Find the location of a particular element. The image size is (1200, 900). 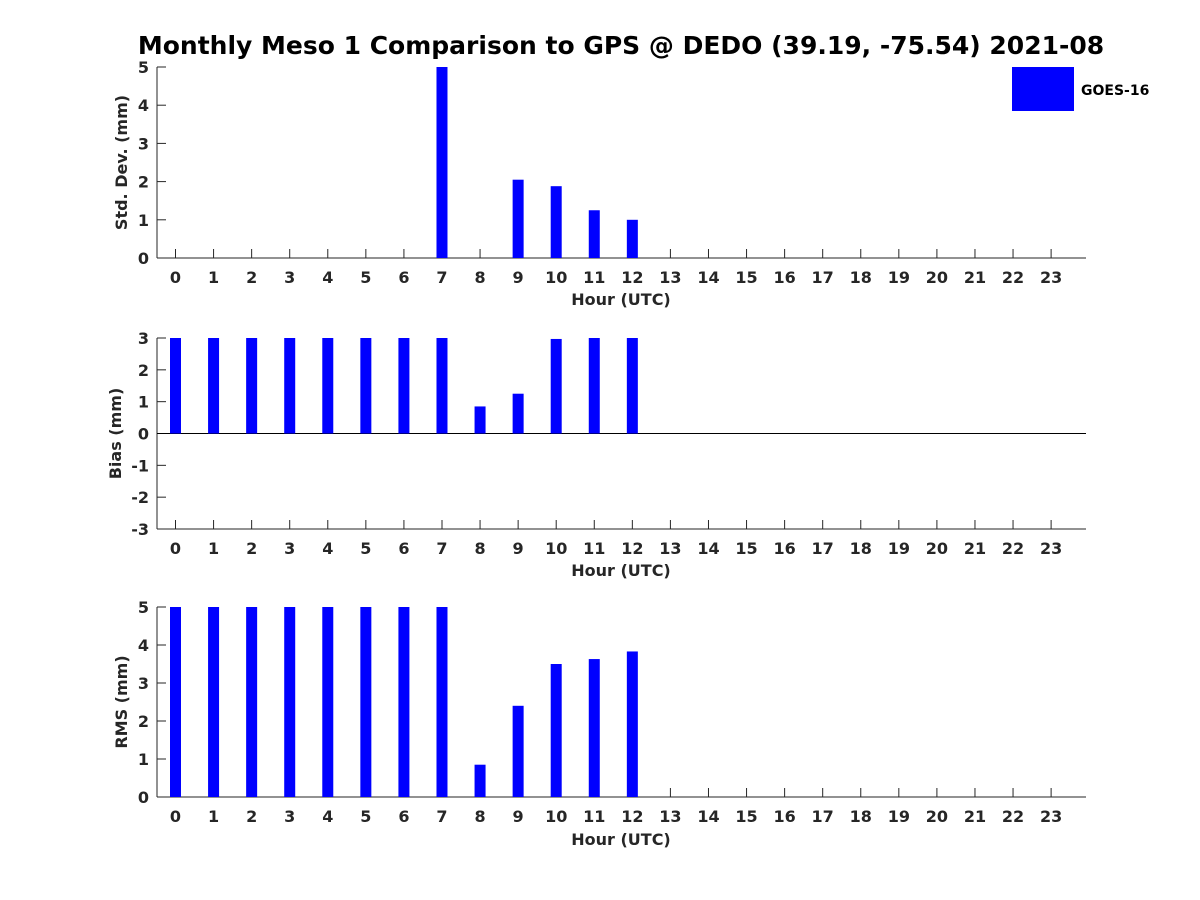

x-tick-label: 1 is located at coordinates (213, 277).